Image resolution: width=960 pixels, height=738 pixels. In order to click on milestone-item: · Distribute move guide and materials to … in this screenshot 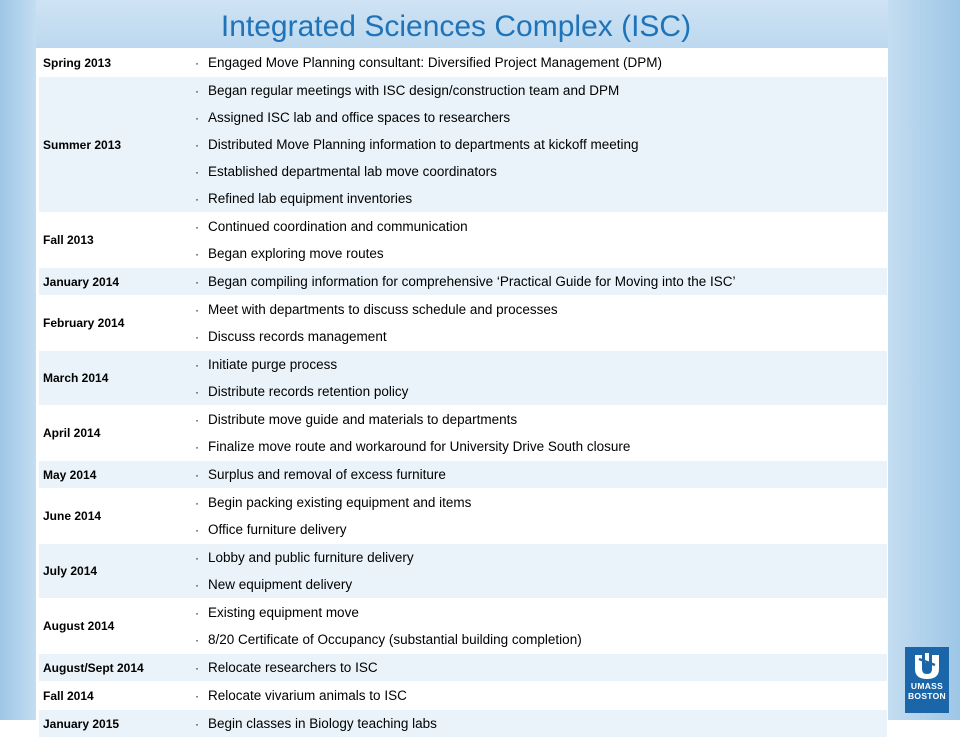, I will do `click(541, 419)`.